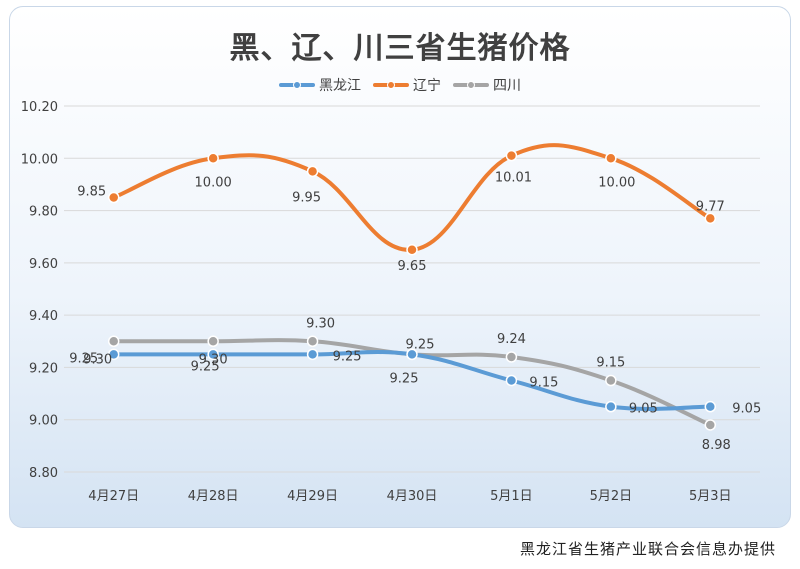 Image resolution: width=800 pixels, height=569 pixels. I want to click on x-tick-label: 4月27日, so click(113, 496).